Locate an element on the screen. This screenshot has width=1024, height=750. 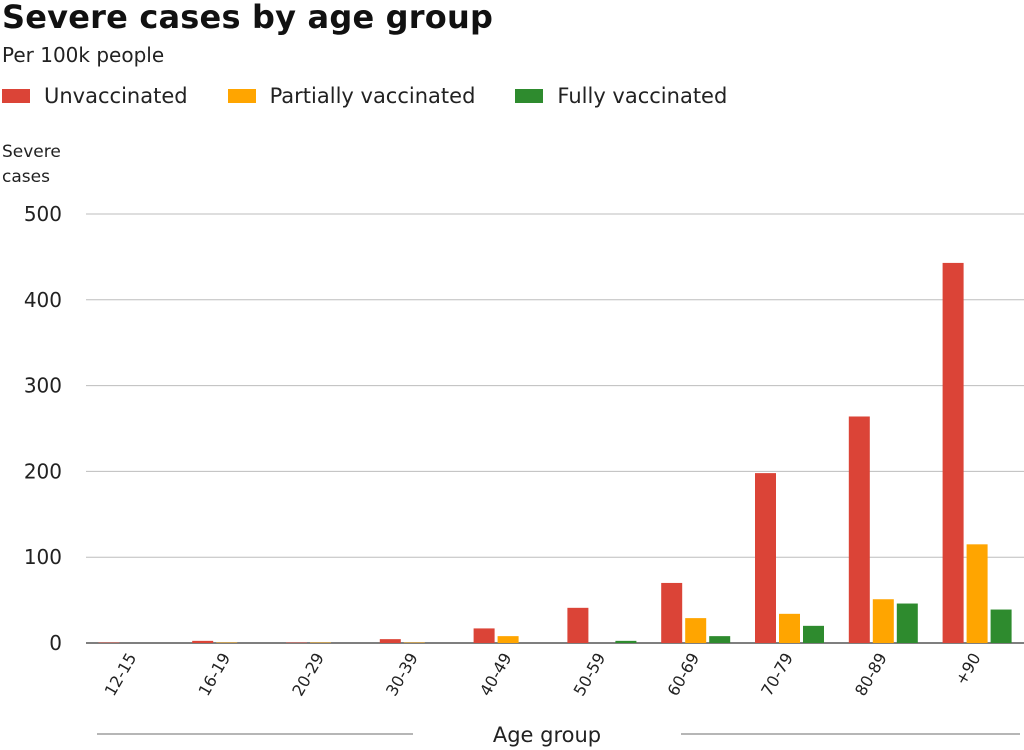
bar-fully-vaccinated-+90 is located at coordinates (1001, 626).